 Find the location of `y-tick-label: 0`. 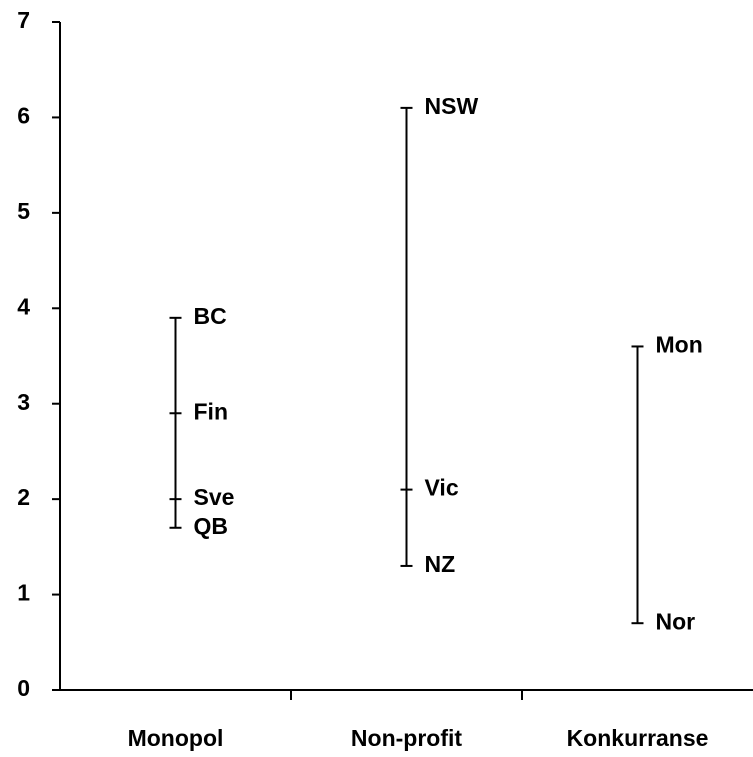

y-tick-label: 0 is located at coordinates (23, 688).